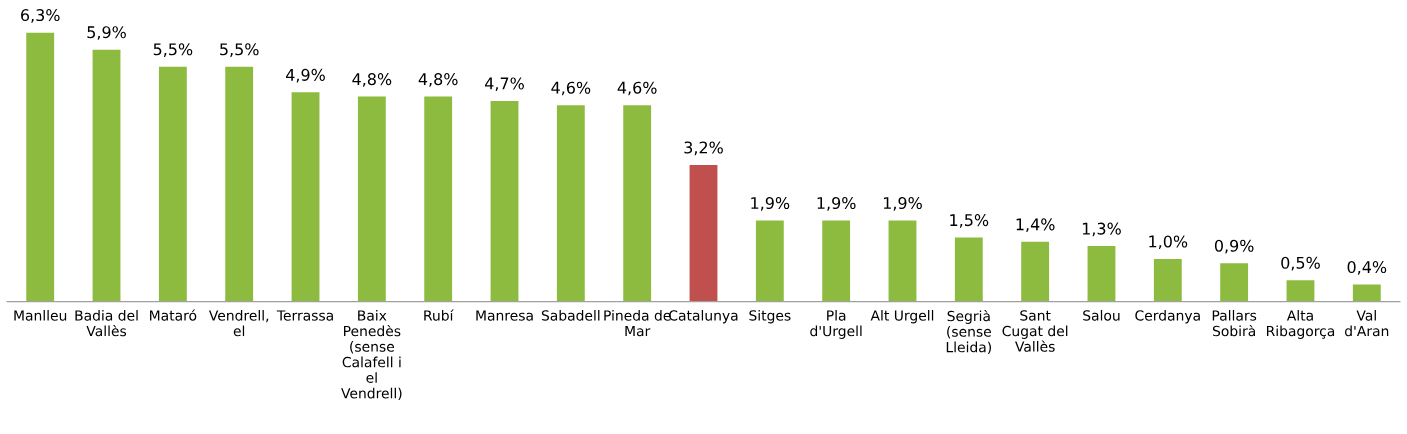  I want to click on x-tick-label: Catalunya, so click(703, 316).